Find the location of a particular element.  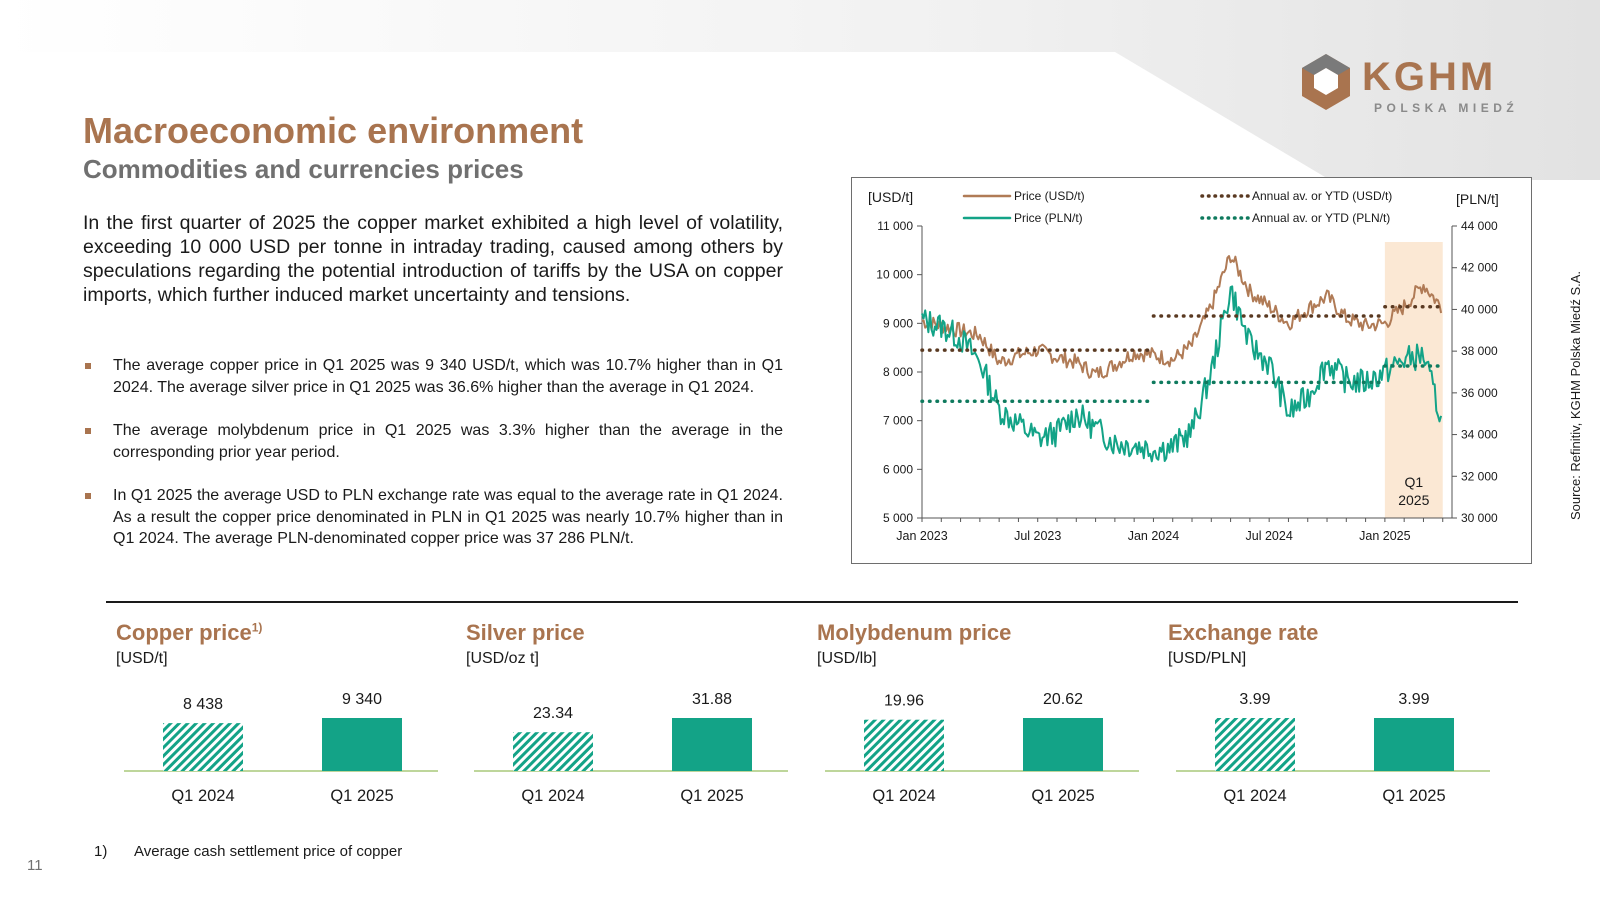

y-tick-label-right: 40 000 is located at coordinates (1479, 309).